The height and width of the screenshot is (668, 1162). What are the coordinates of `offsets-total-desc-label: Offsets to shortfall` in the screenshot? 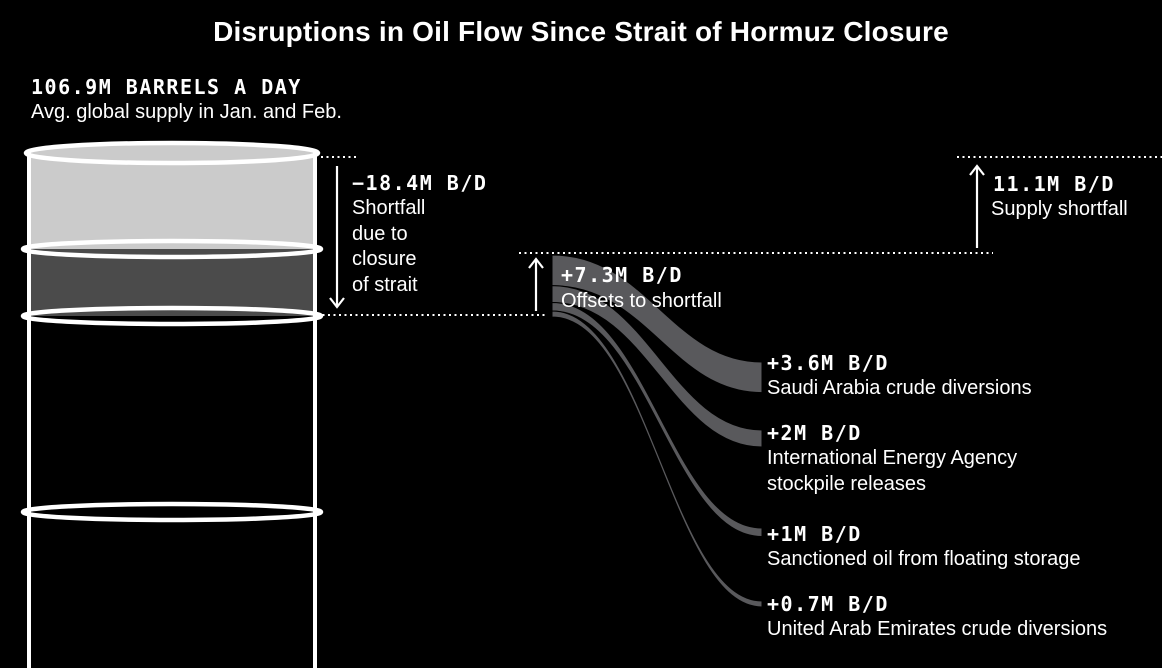 It's located at (641, 301).